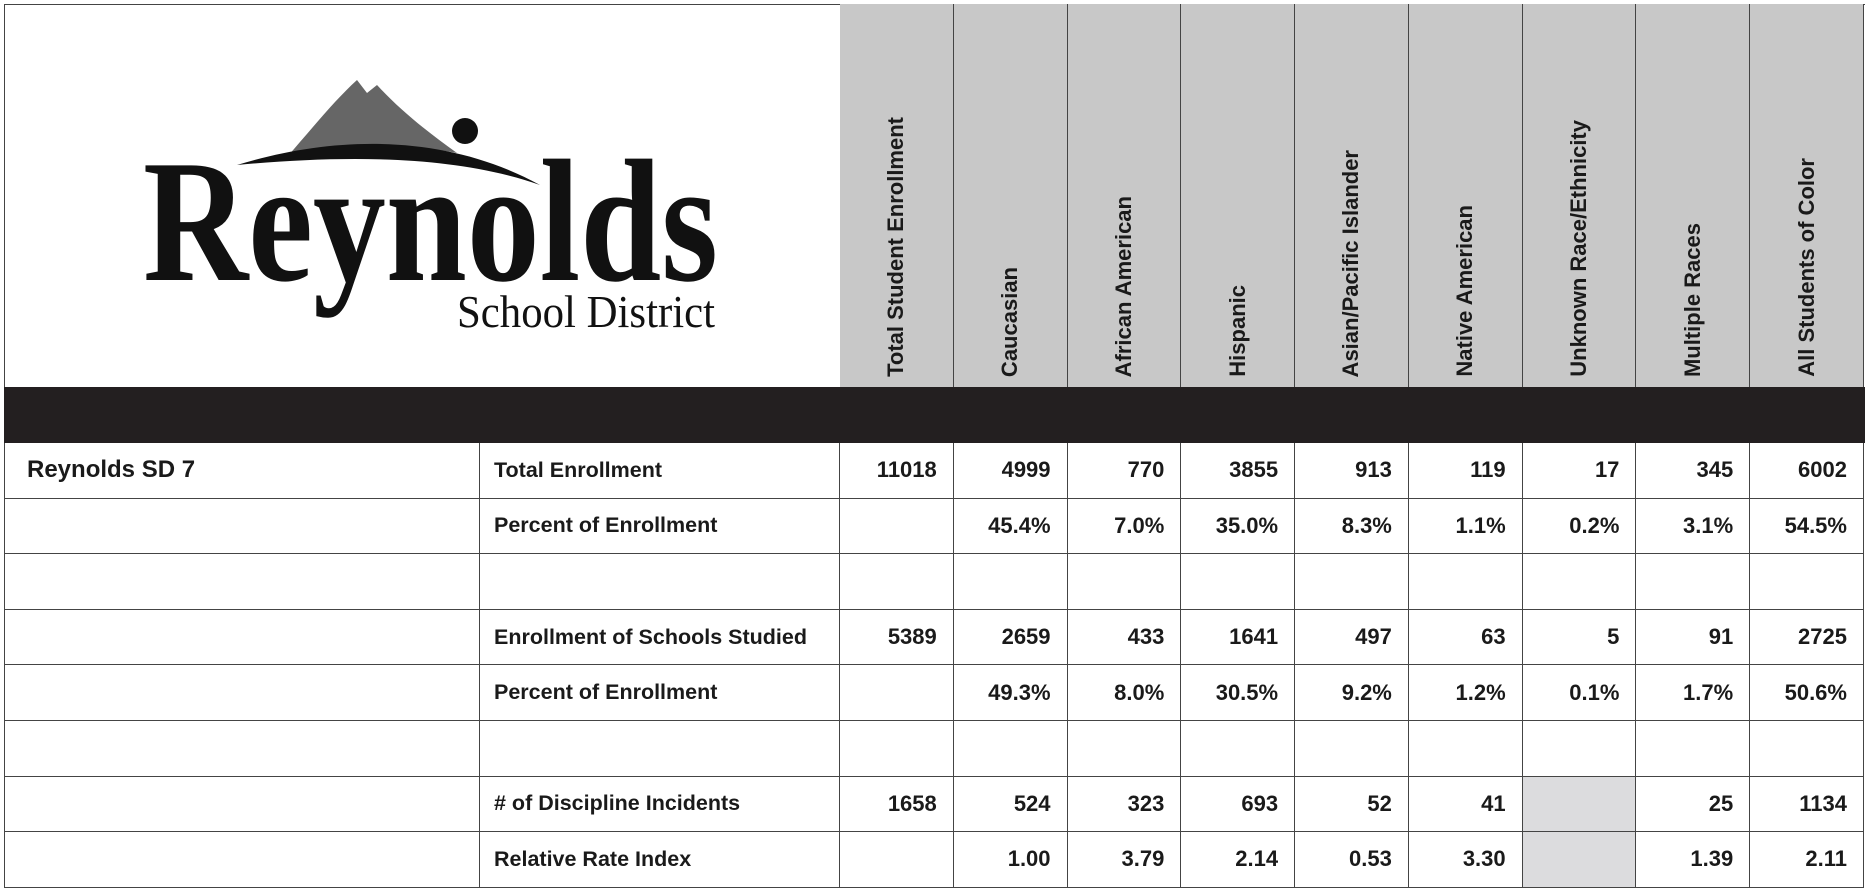 This screenshot has height=888, width=1868. What do you see at coordinates (1010, 693) in the screenshot?
I see `data-cell: 49.3%` at bounding box center [1010, 693].